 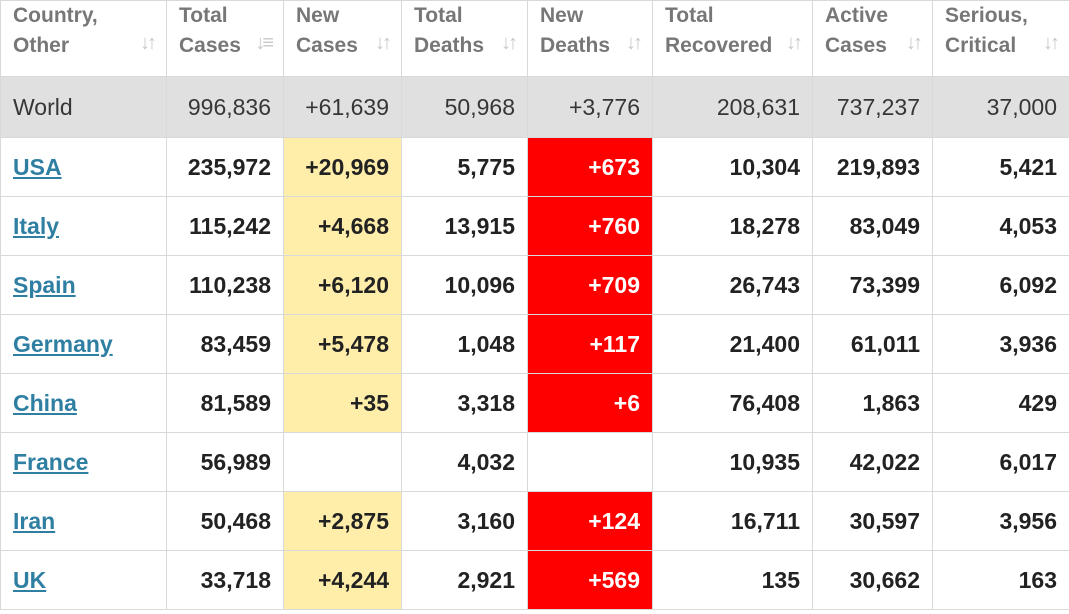 I want to click on country-link: Spain, so click(x=44, y=284).